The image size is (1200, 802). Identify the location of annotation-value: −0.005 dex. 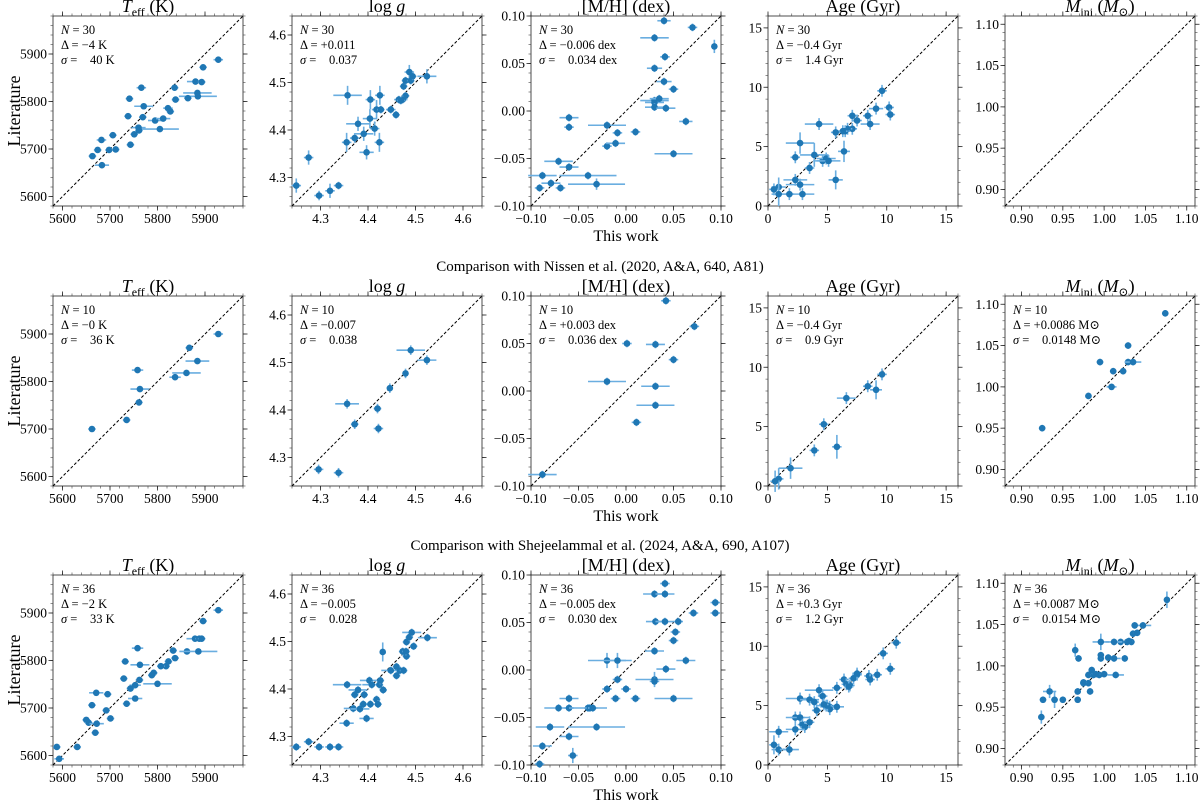
(588, 604).